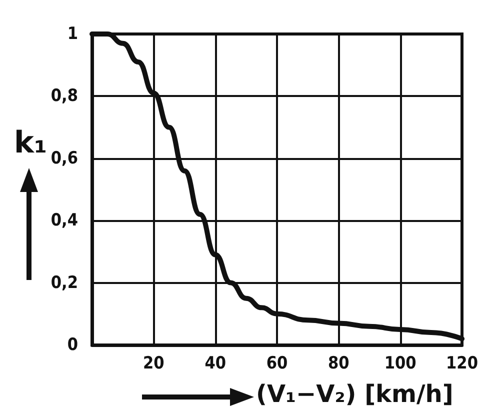  I want to click on x-tick-label: 120, so click(462, 364).